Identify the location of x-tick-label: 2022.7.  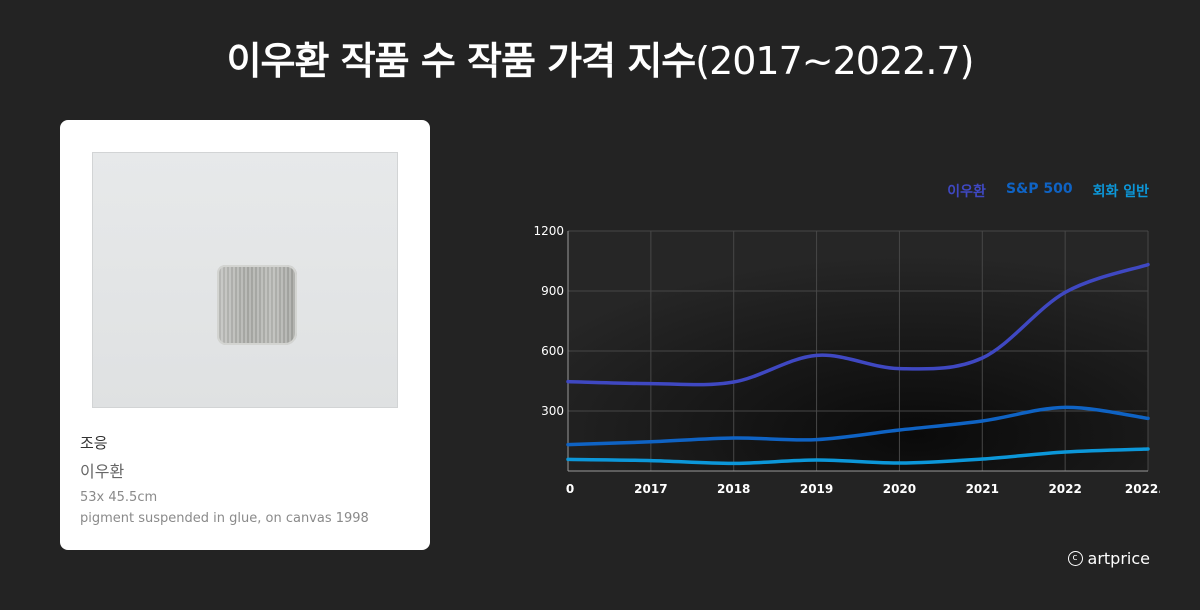
(1142, 489).